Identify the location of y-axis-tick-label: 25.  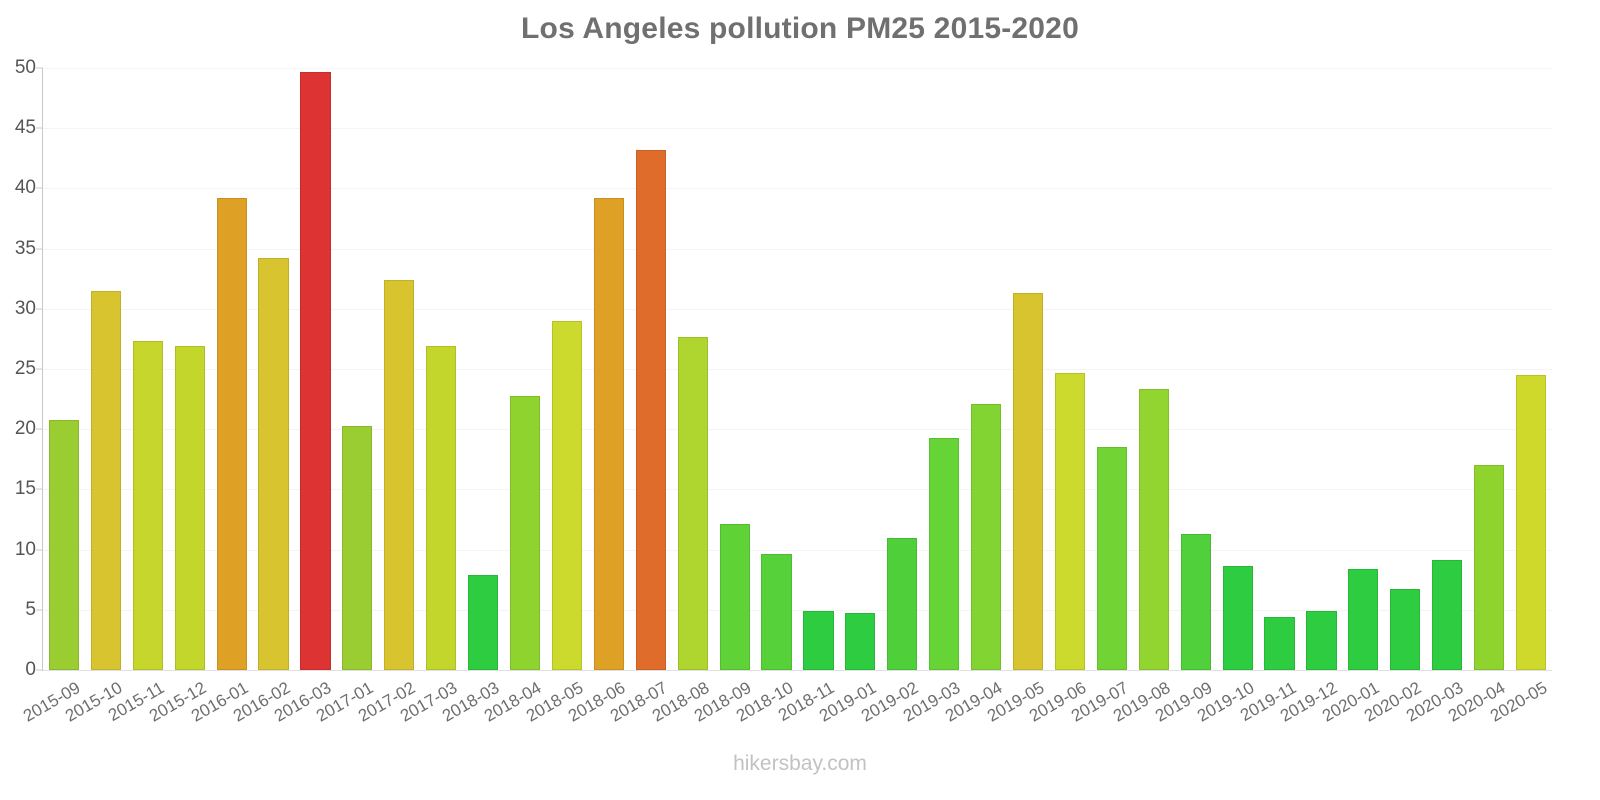
(25, 368).